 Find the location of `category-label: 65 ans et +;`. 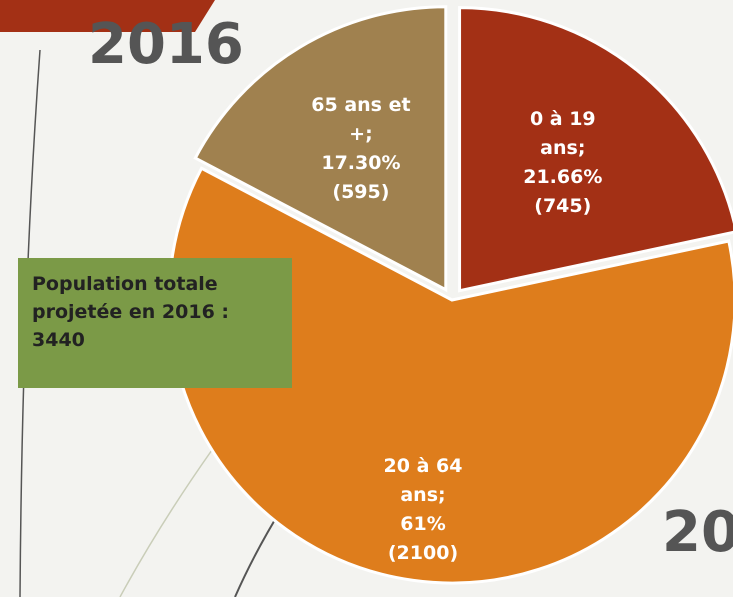

category-label: 65 ans et +; is located at coordinates (361, 120).